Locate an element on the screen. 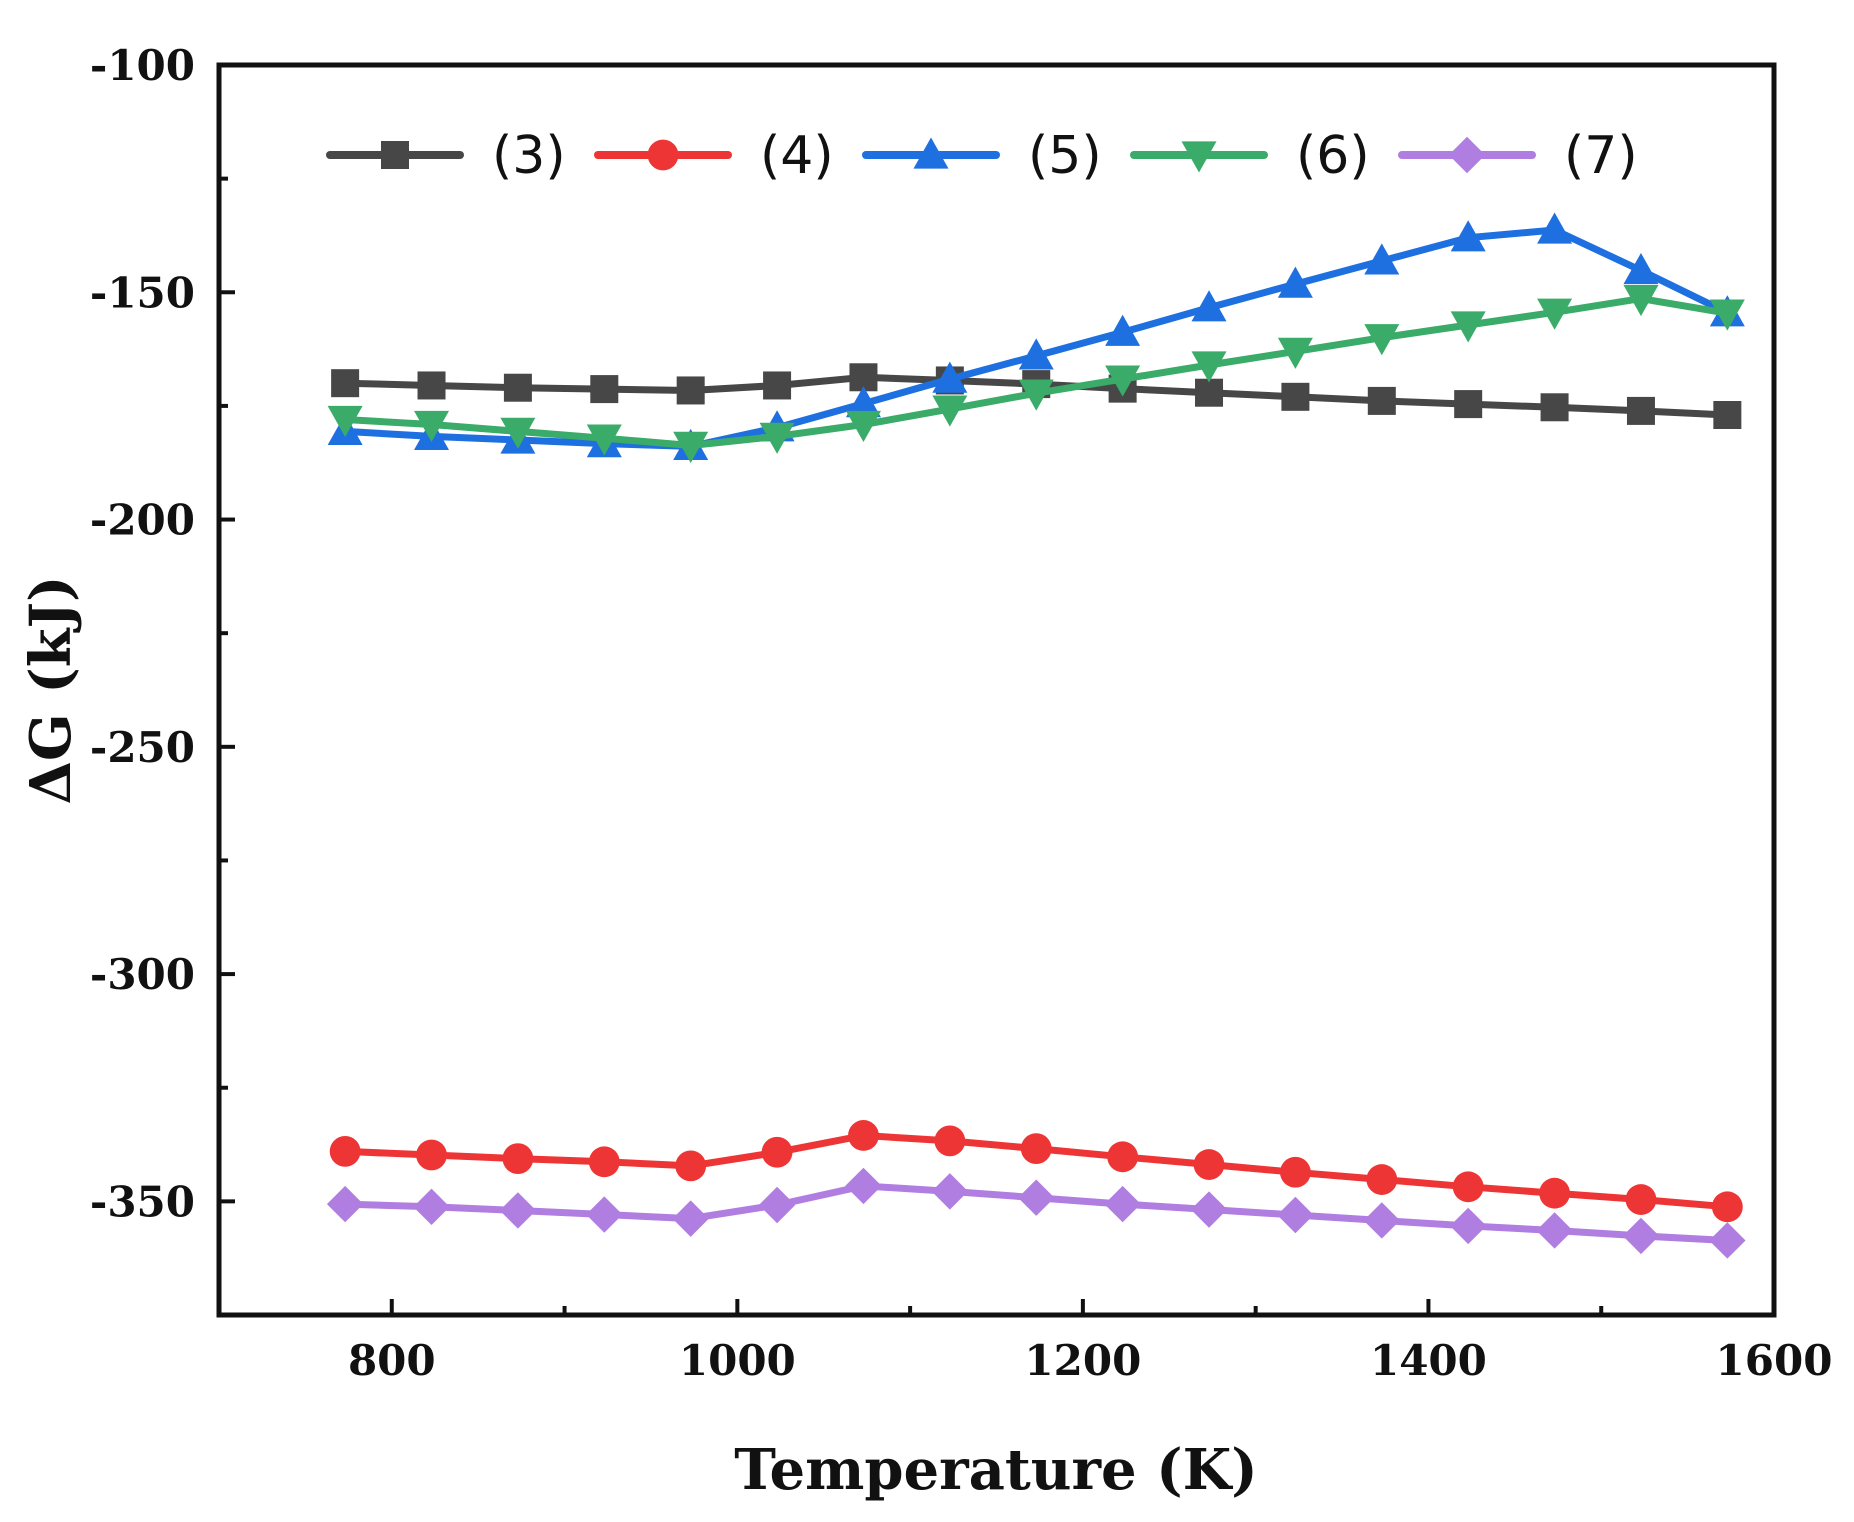  x-axis-title: Temperature (K) is located at coordinates (996, 1470).